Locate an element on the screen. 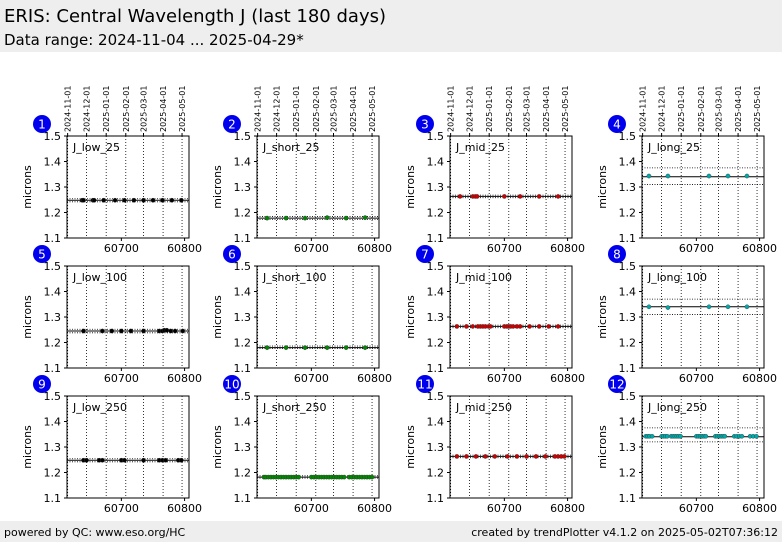  panel-4-badge-number: 4 is located at coordinates (617, 125).